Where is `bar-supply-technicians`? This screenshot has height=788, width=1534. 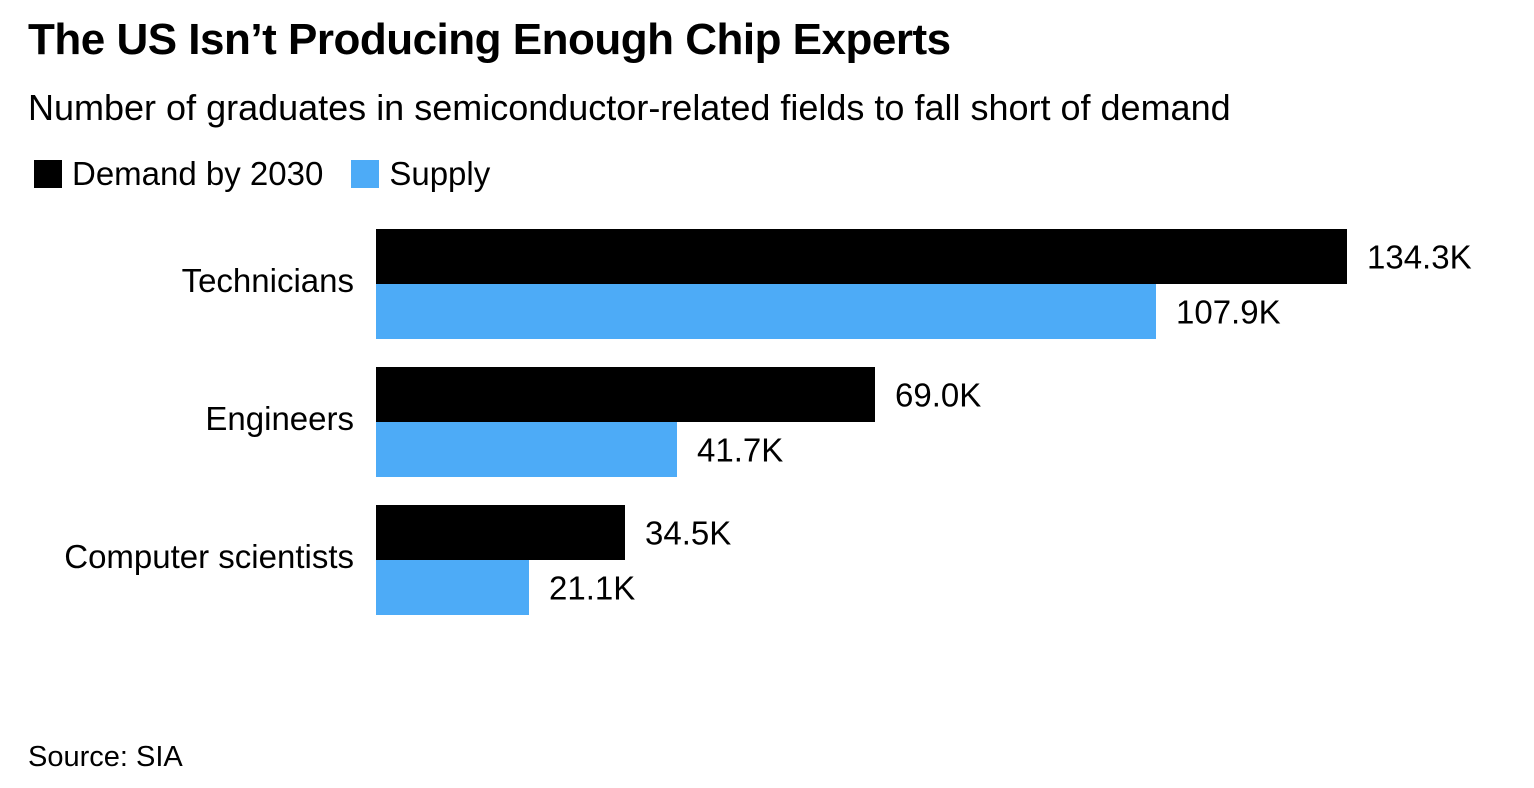
bar-supply-technicians is located at coordinates (766, 311).